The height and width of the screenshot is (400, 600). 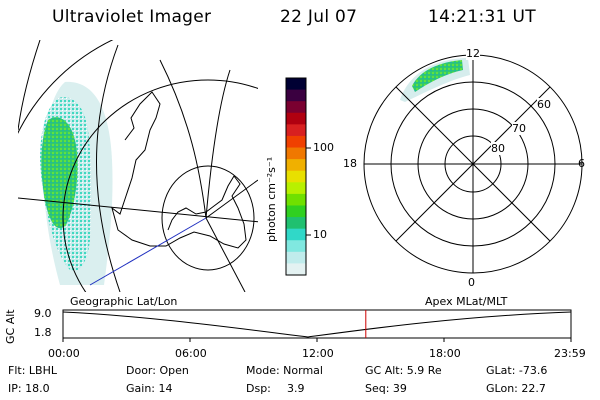 I want to click on colorbar, so click(x=296, y=177).